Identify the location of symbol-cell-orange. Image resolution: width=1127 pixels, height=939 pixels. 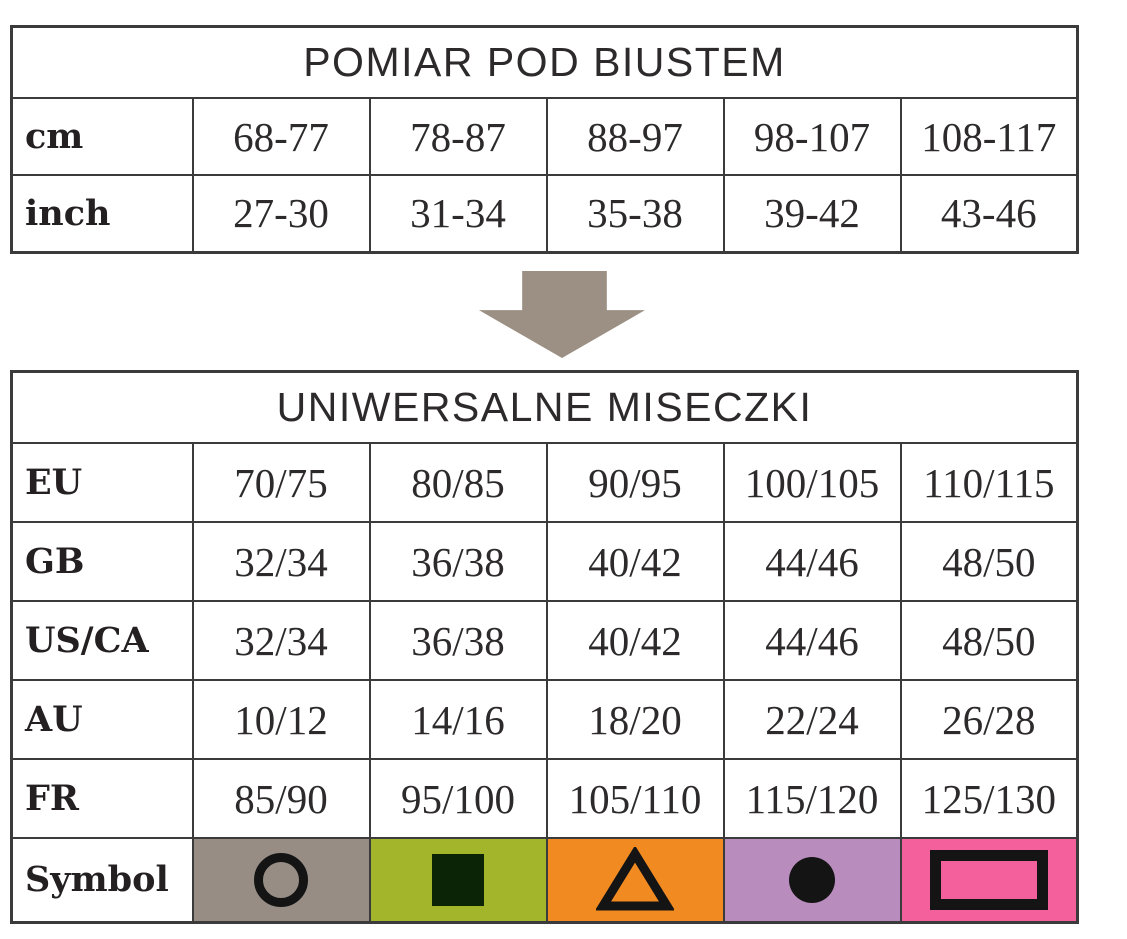
(635, 880).